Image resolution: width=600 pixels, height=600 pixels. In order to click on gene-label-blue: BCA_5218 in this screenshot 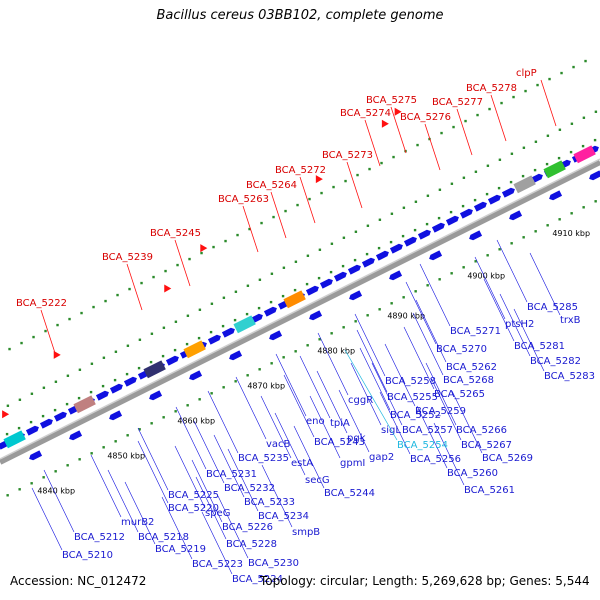, I will do `click(163, 537)`.